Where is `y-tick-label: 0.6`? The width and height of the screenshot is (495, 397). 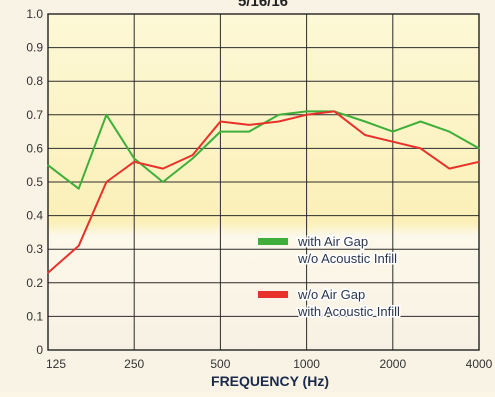 y-tick-label: 0.6 is located at coordinates (34, 148).